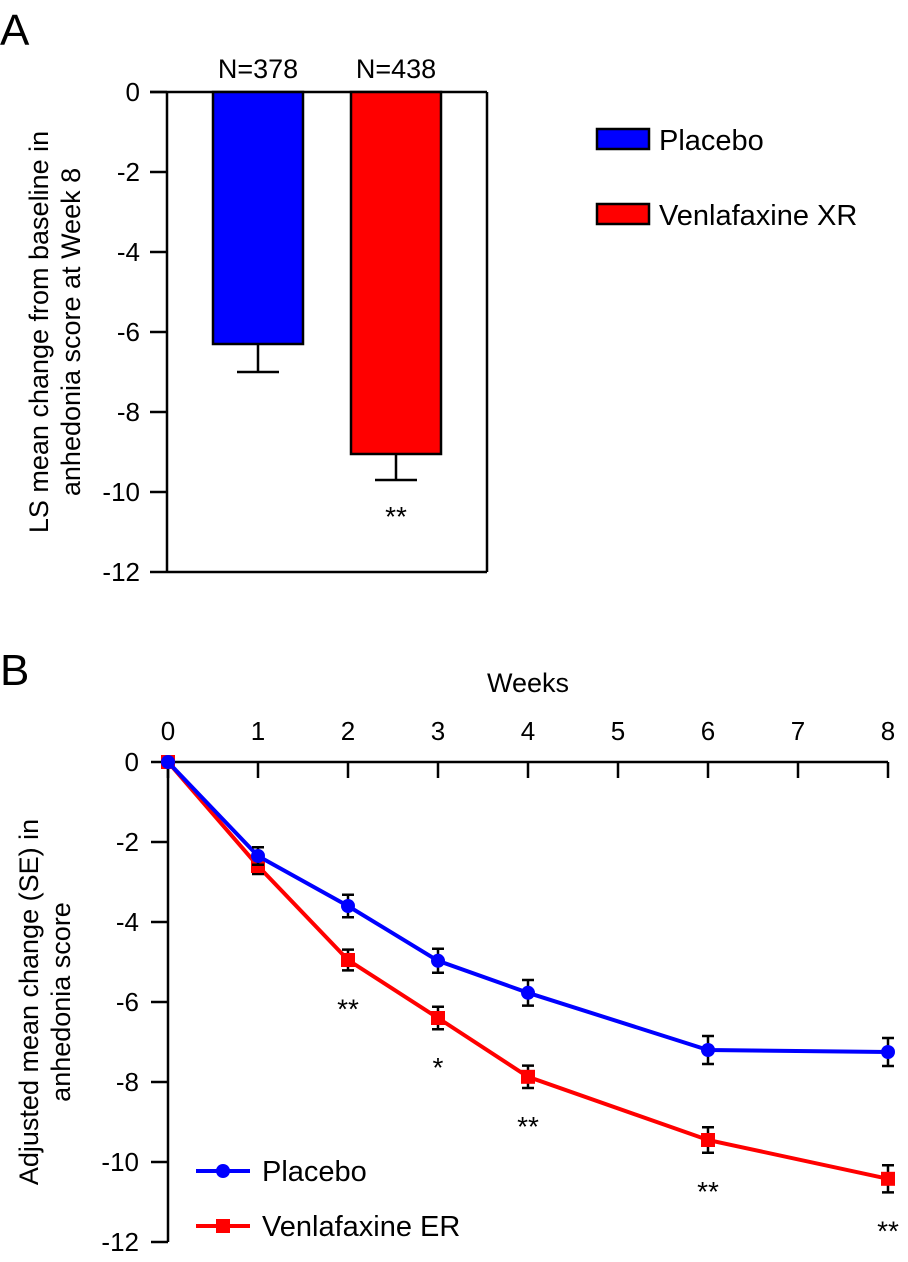 The height and width of the screenshot is (1262, 908). Describe the element at coordinates (258, 69) in the screenshot. I see `panel-a-n-label: N=378` at that location.